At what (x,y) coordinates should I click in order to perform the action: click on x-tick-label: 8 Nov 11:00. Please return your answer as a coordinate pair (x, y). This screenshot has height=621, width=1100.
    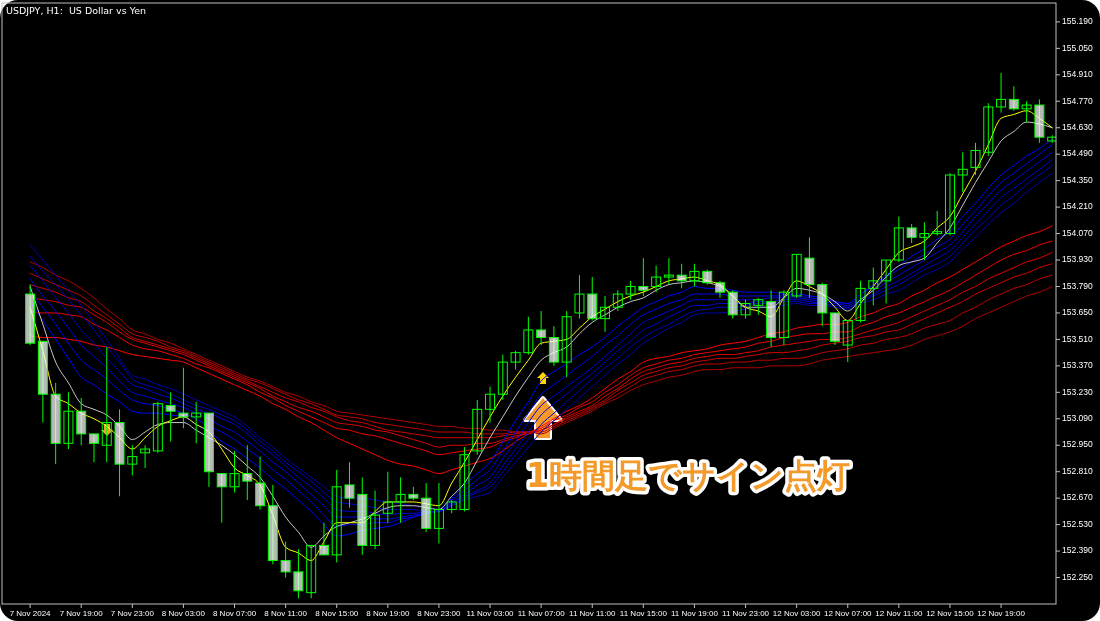
    Looking at the image, I should click on (286, 613).